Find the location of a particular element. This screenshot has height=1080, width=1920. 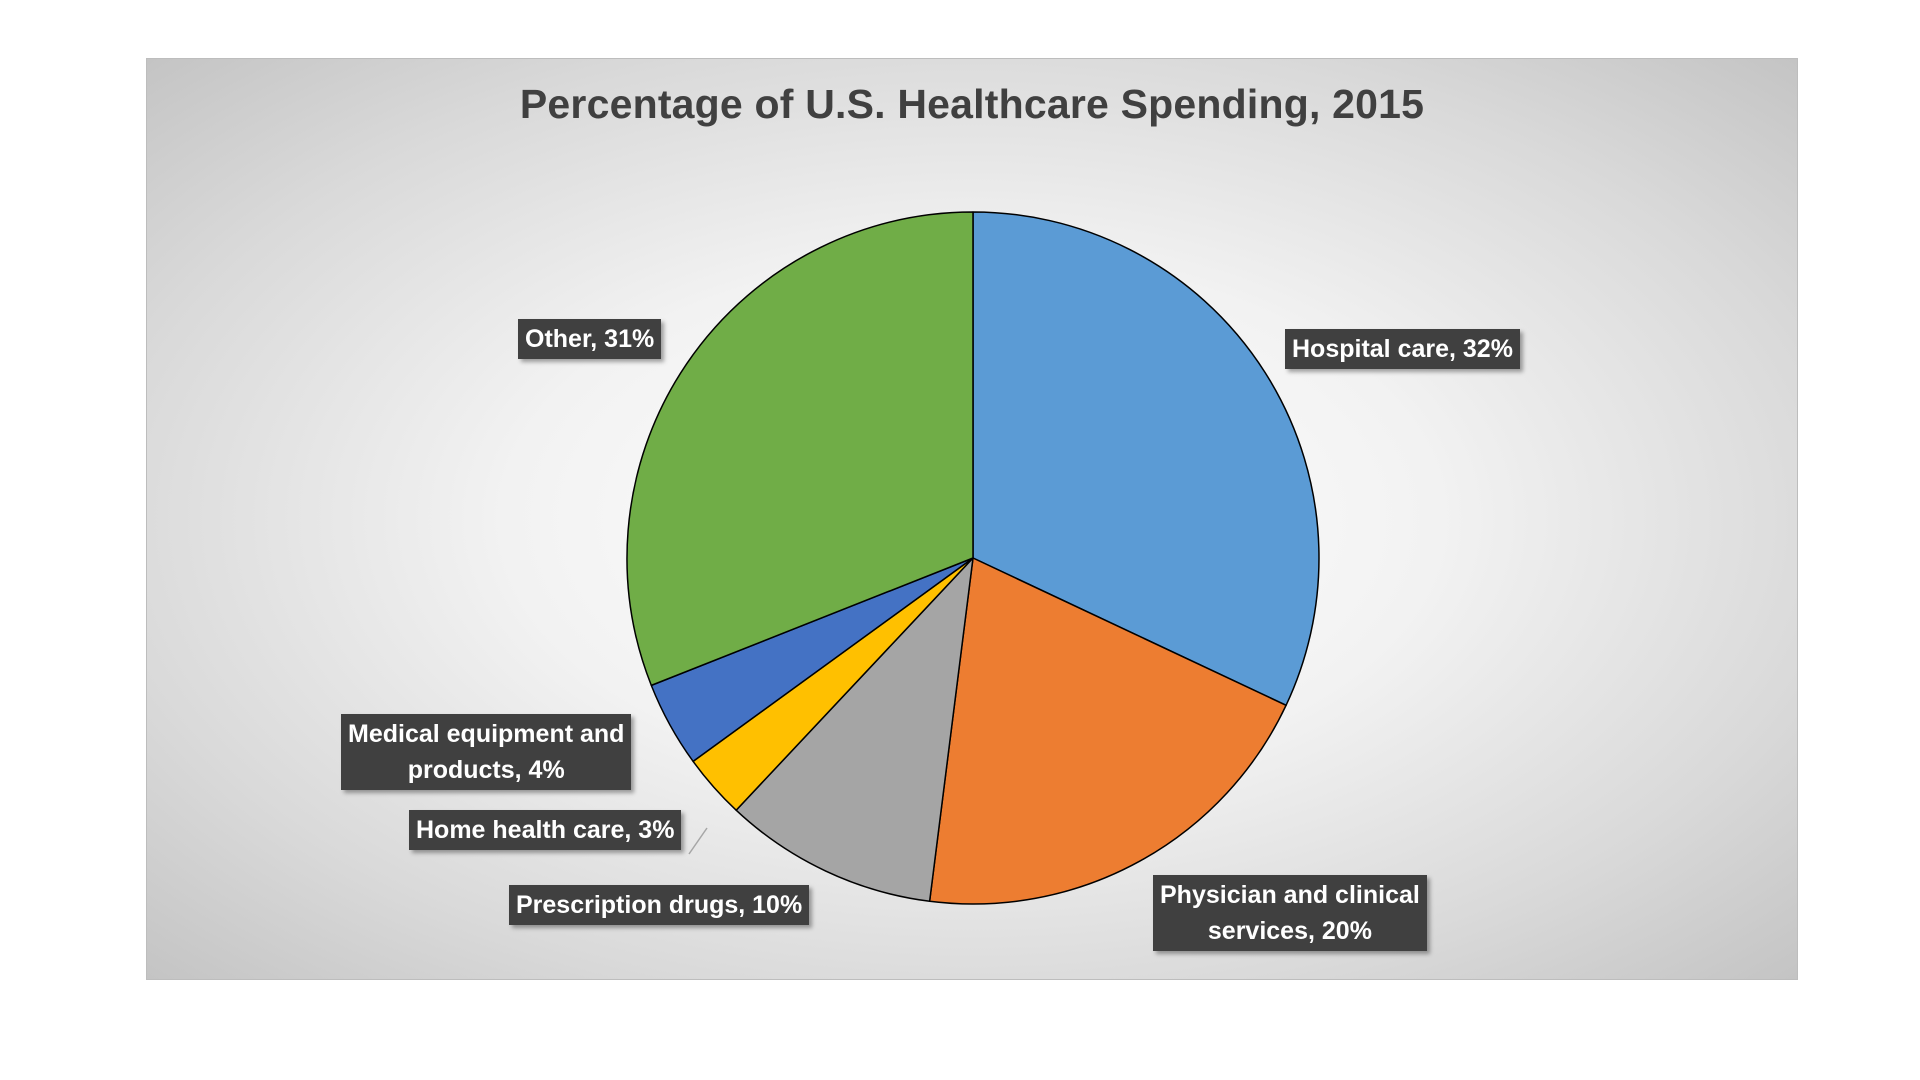

pie-slice-physician-and-clinical-services is located at coordinates (1107, 731).